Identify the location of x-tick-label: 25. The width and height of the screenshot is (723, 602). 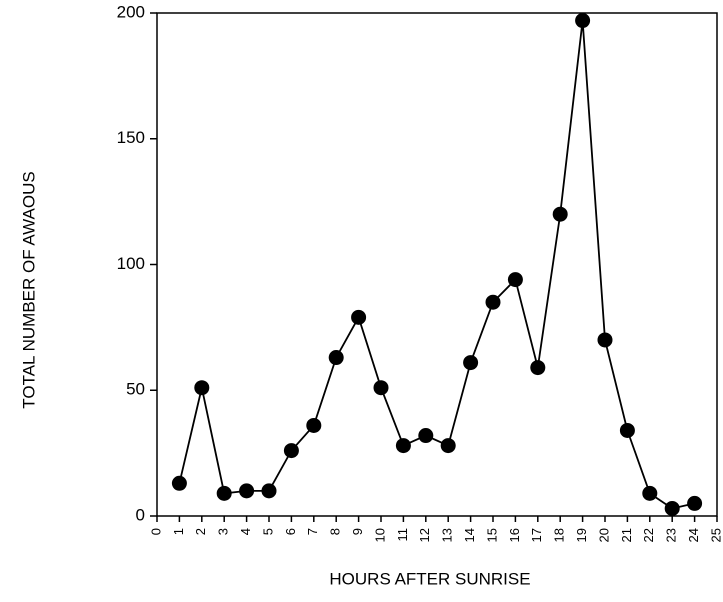
(715, 535).